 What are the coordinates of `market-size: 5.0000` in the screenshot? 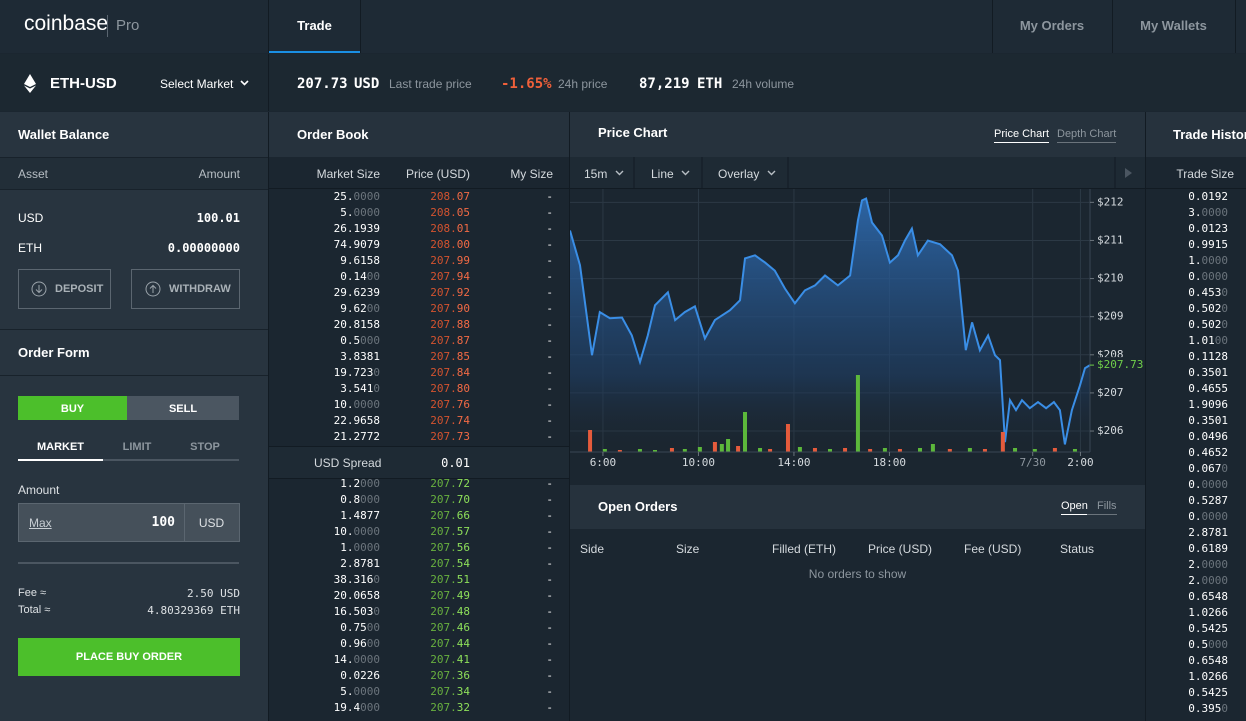 It's located at (330, 692).